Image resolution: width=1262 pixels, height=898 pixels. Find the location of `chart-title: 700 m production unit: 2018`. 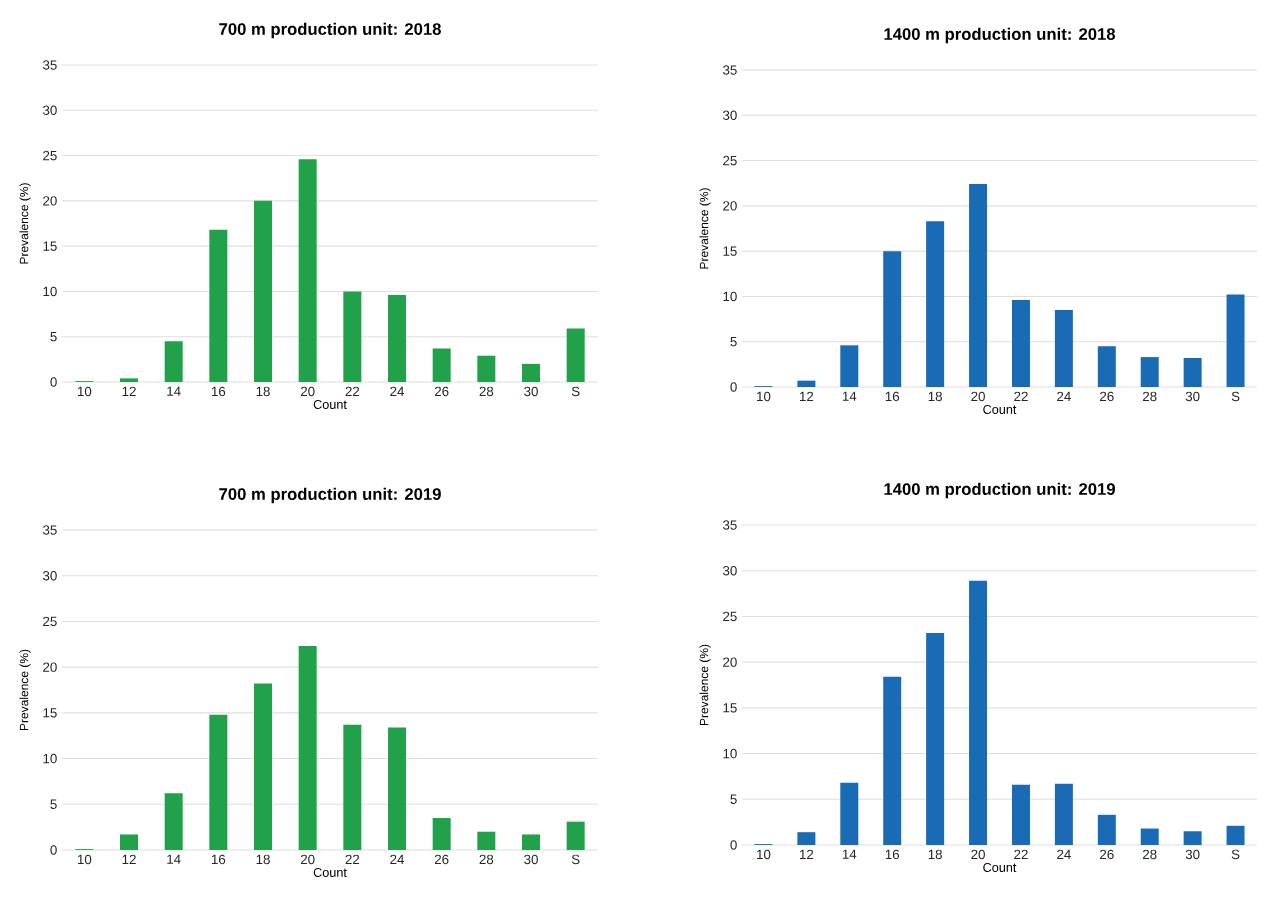

chart-title: 700 m production unit: 2018 is located at coordinates (330, 30).